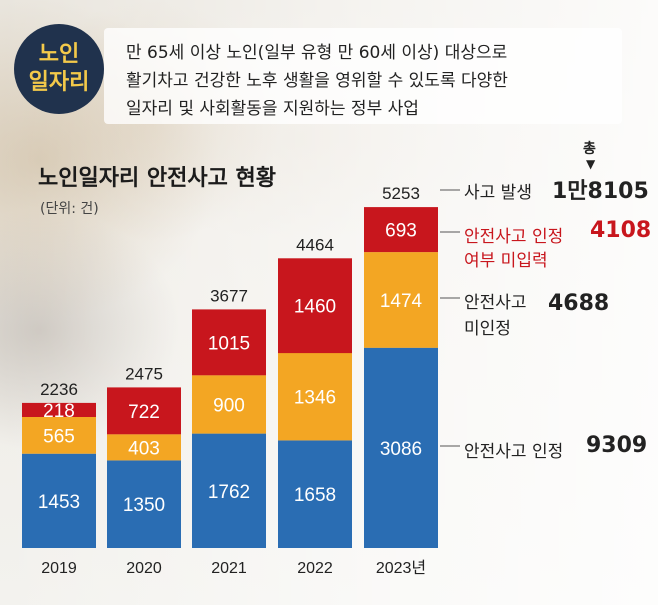 The width and height of the screenshot is (658, 605). I want to click on segment-label-2023년-3: 693, so click(401, 231).